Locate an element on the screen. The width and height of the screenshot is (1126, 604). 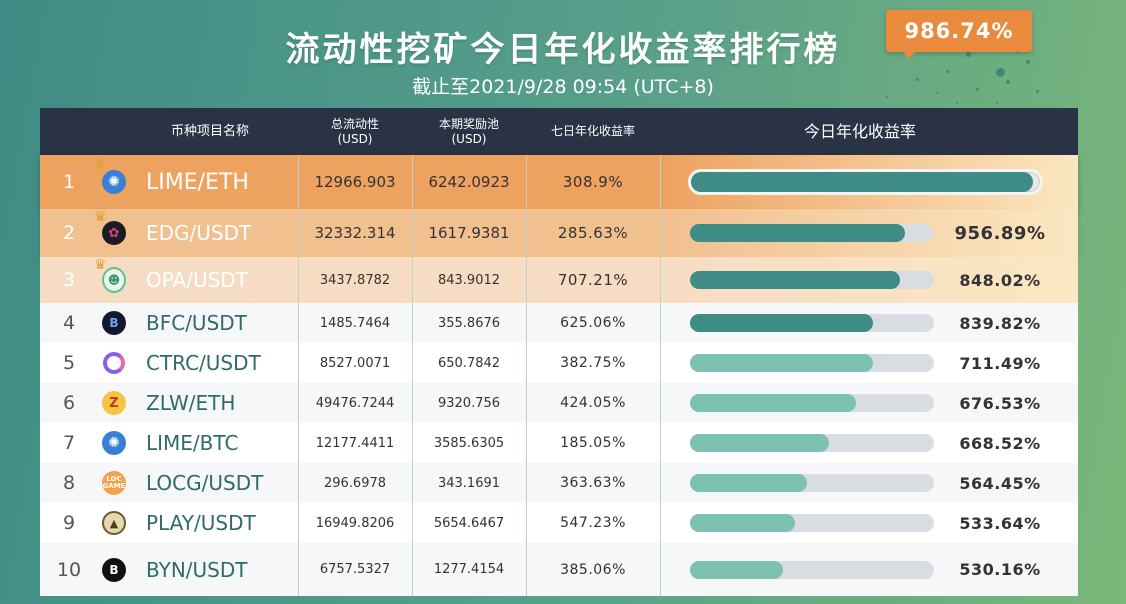
pair-name: LOCG/USDT is located at coordinates (221, 483).